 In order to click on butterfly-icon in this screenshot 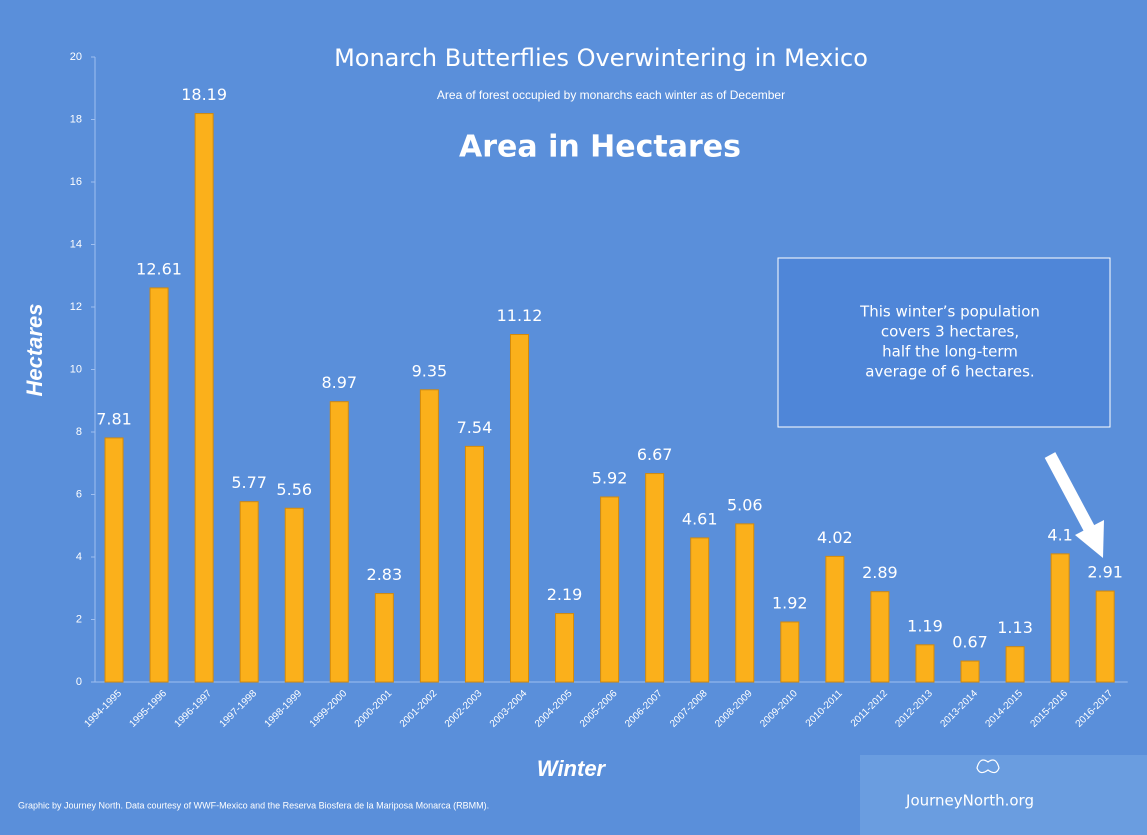, I will do `click(988, 766)`.